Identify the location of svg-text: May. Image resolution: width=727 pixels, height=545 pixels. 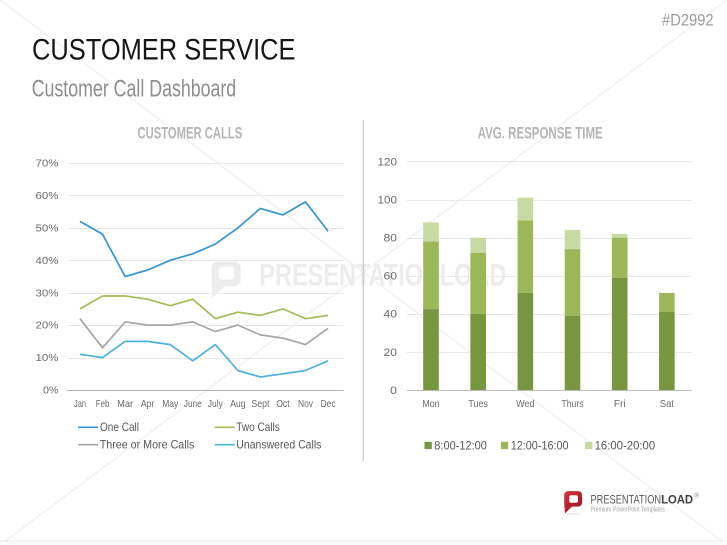
(170, 404).